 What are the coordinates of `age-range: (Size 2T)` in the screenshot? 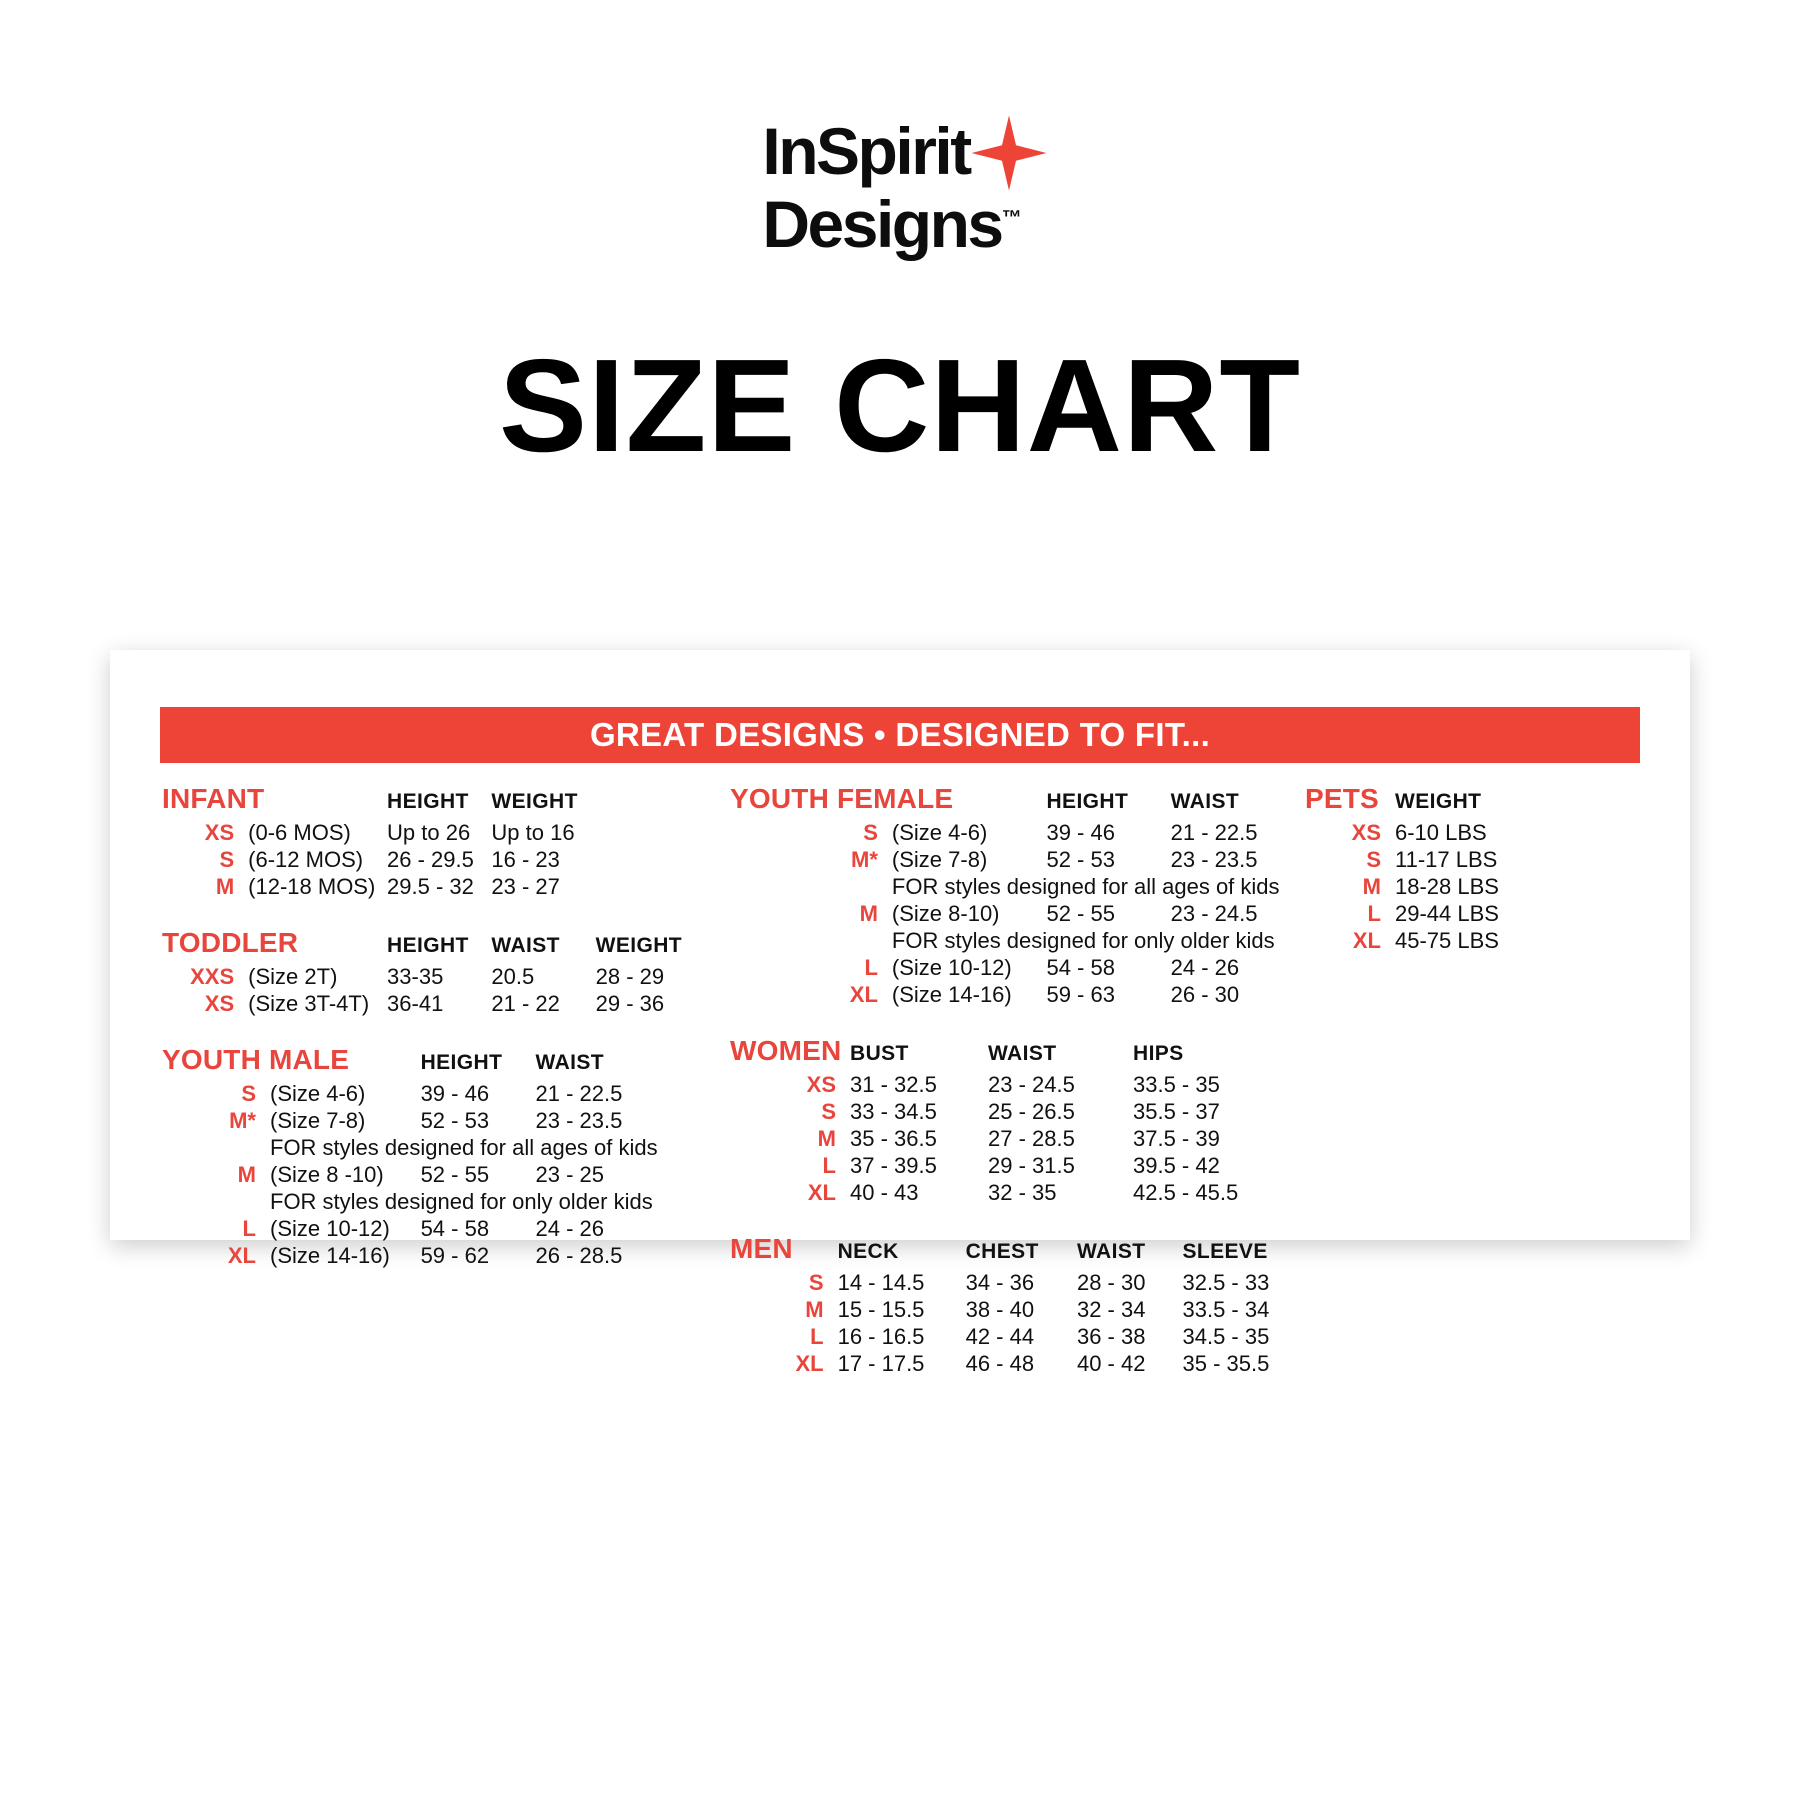 It's located at (293, 976).